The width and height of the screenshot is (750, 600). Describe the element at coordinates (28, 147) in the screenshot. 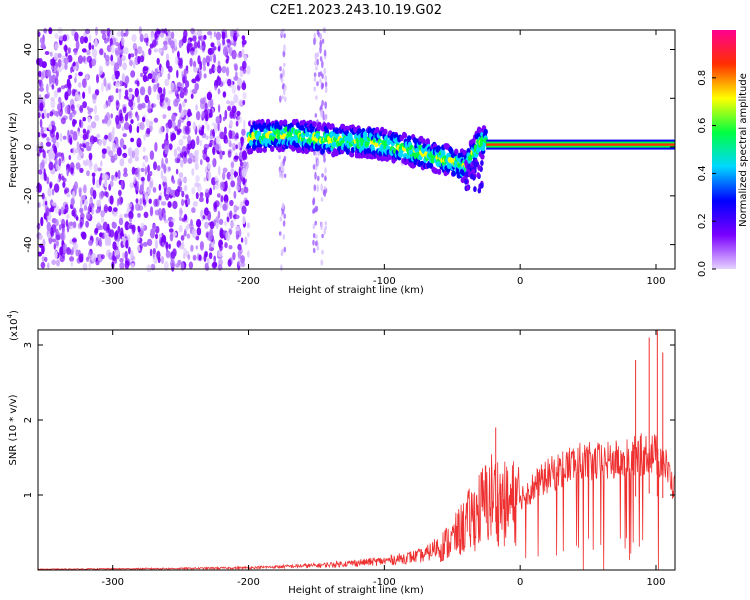

I see `y-tick-label: 0` at that location.